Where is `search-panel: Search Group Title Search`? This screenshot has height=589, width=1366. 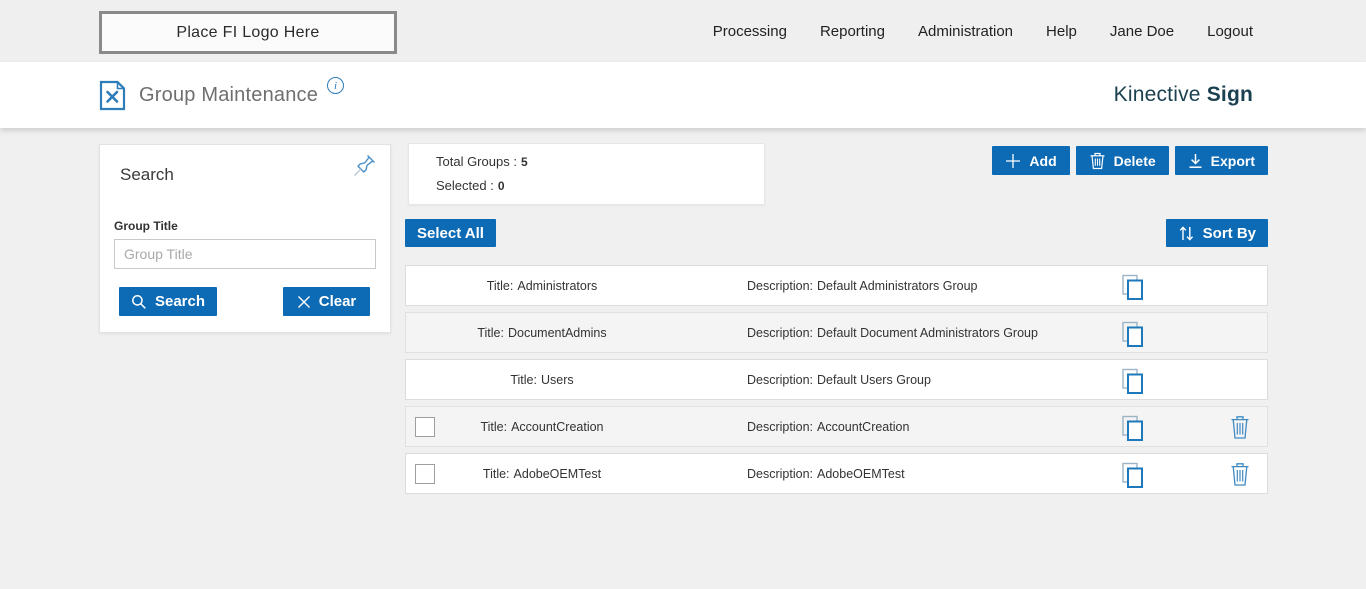
search-panel: Search Group Title Search is located at coordinates (245, 238).